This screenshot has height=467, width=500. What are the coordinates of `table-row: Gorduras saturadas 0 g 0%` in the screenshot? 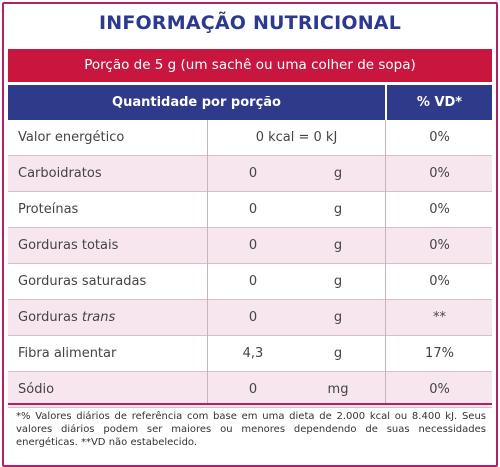 It's located at (250, 282).